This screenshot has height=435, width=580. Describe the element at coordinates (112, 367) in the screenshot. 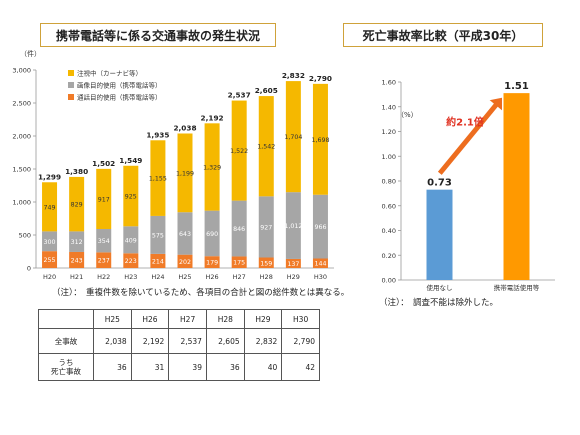

I see `table-cell: 36` at that location.